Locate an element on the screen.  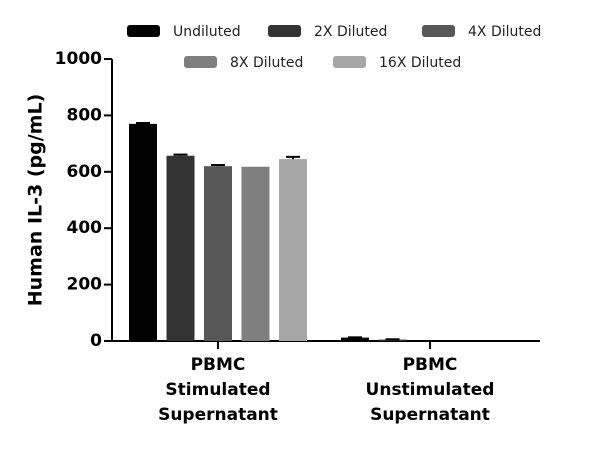
legend-label: 8X Diluted is located at coordinates (266, 63).